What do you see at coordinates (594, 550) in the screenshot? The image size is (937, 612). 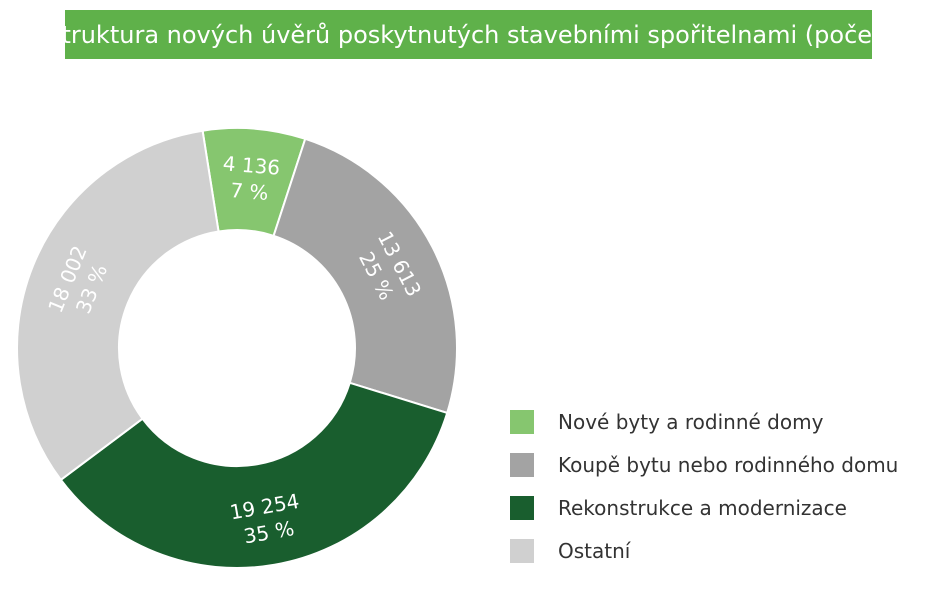 I see `legend-label-ostatni: Ostatní` at bounding box center [594, 550].